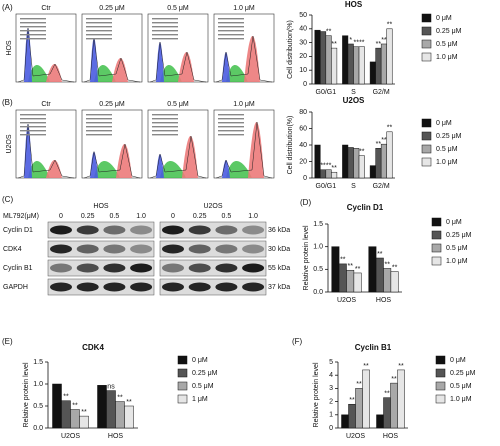 The image size is (500, 446). I want to click on blot-strip, so click(213, 230).